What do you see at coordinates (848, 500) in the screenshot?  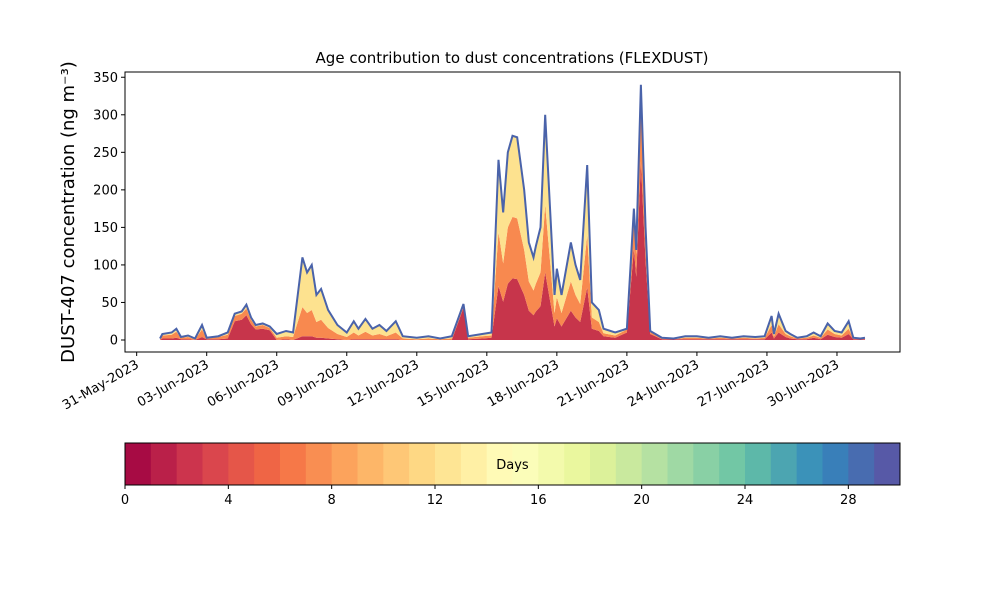 I see `colorbar-tick-label: 28` at bounding box center [848, 500].